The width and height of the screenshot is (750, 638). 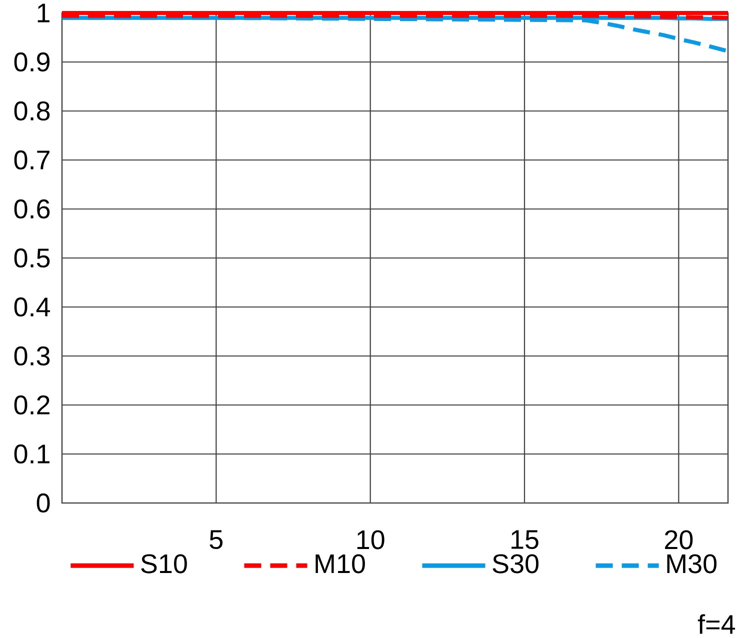 I want to click on y-tick-label: 0.6, so click(x=32, y=209).